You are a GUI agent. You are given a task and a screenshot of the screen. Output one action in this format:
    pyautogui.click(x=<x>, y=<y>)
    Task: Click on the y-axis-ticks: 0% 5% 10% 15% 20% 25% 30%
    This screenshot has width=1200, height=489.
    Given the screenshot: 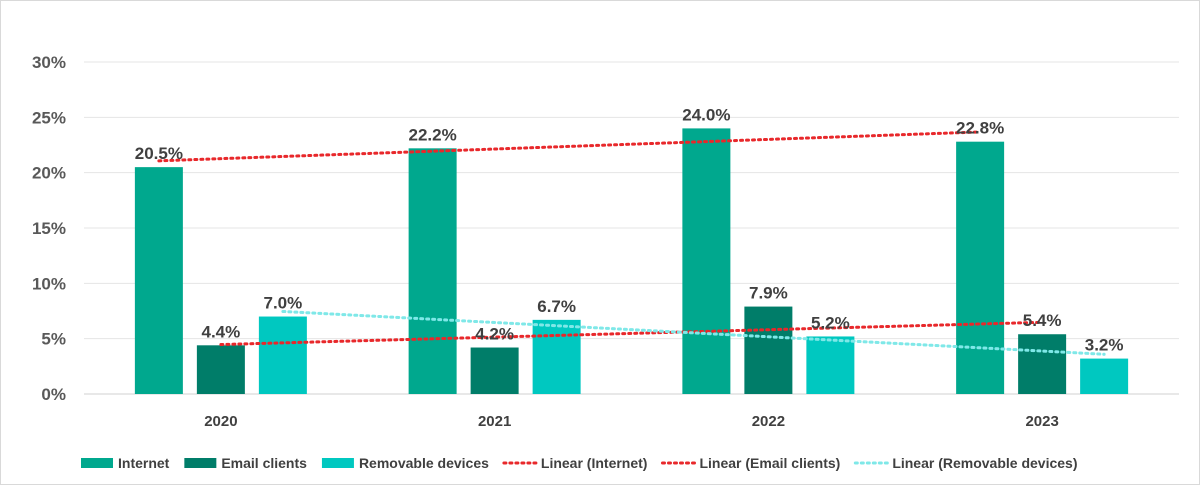 What is the action you would take?
    pyautogui.click(x=49, y=228)
    